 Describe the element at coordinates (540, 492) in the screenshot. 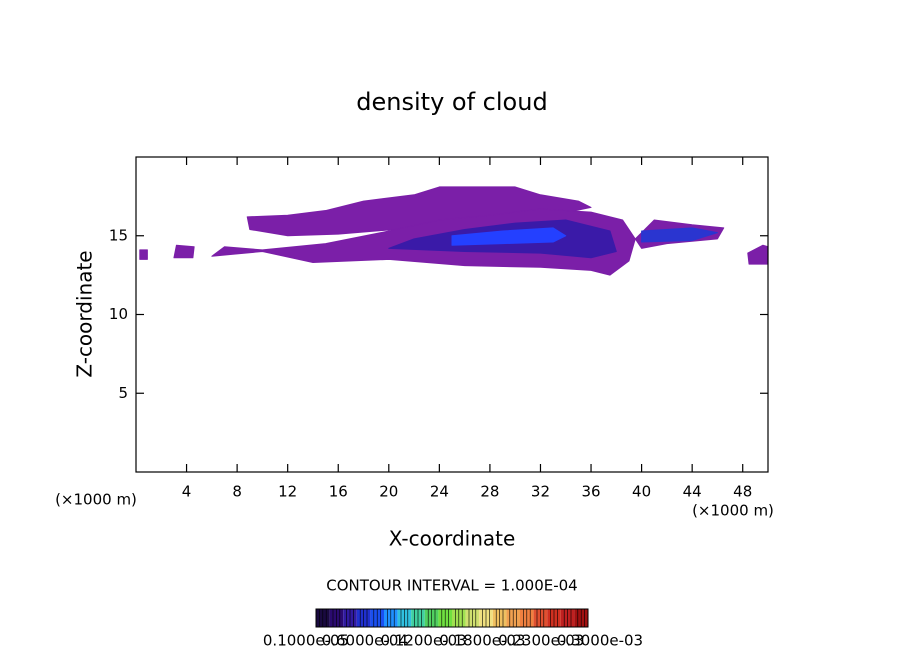

I see `x-tick-label: 32` at that location.